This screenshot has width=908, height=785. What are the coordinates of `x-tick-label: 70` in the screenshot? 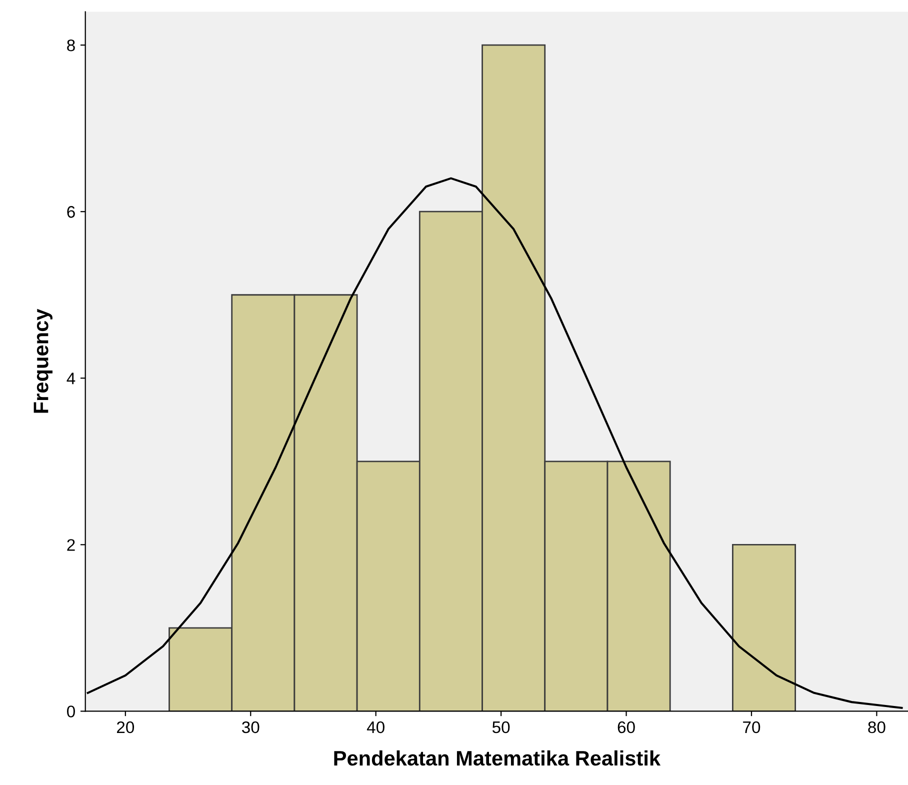 It's located at (751, 727).